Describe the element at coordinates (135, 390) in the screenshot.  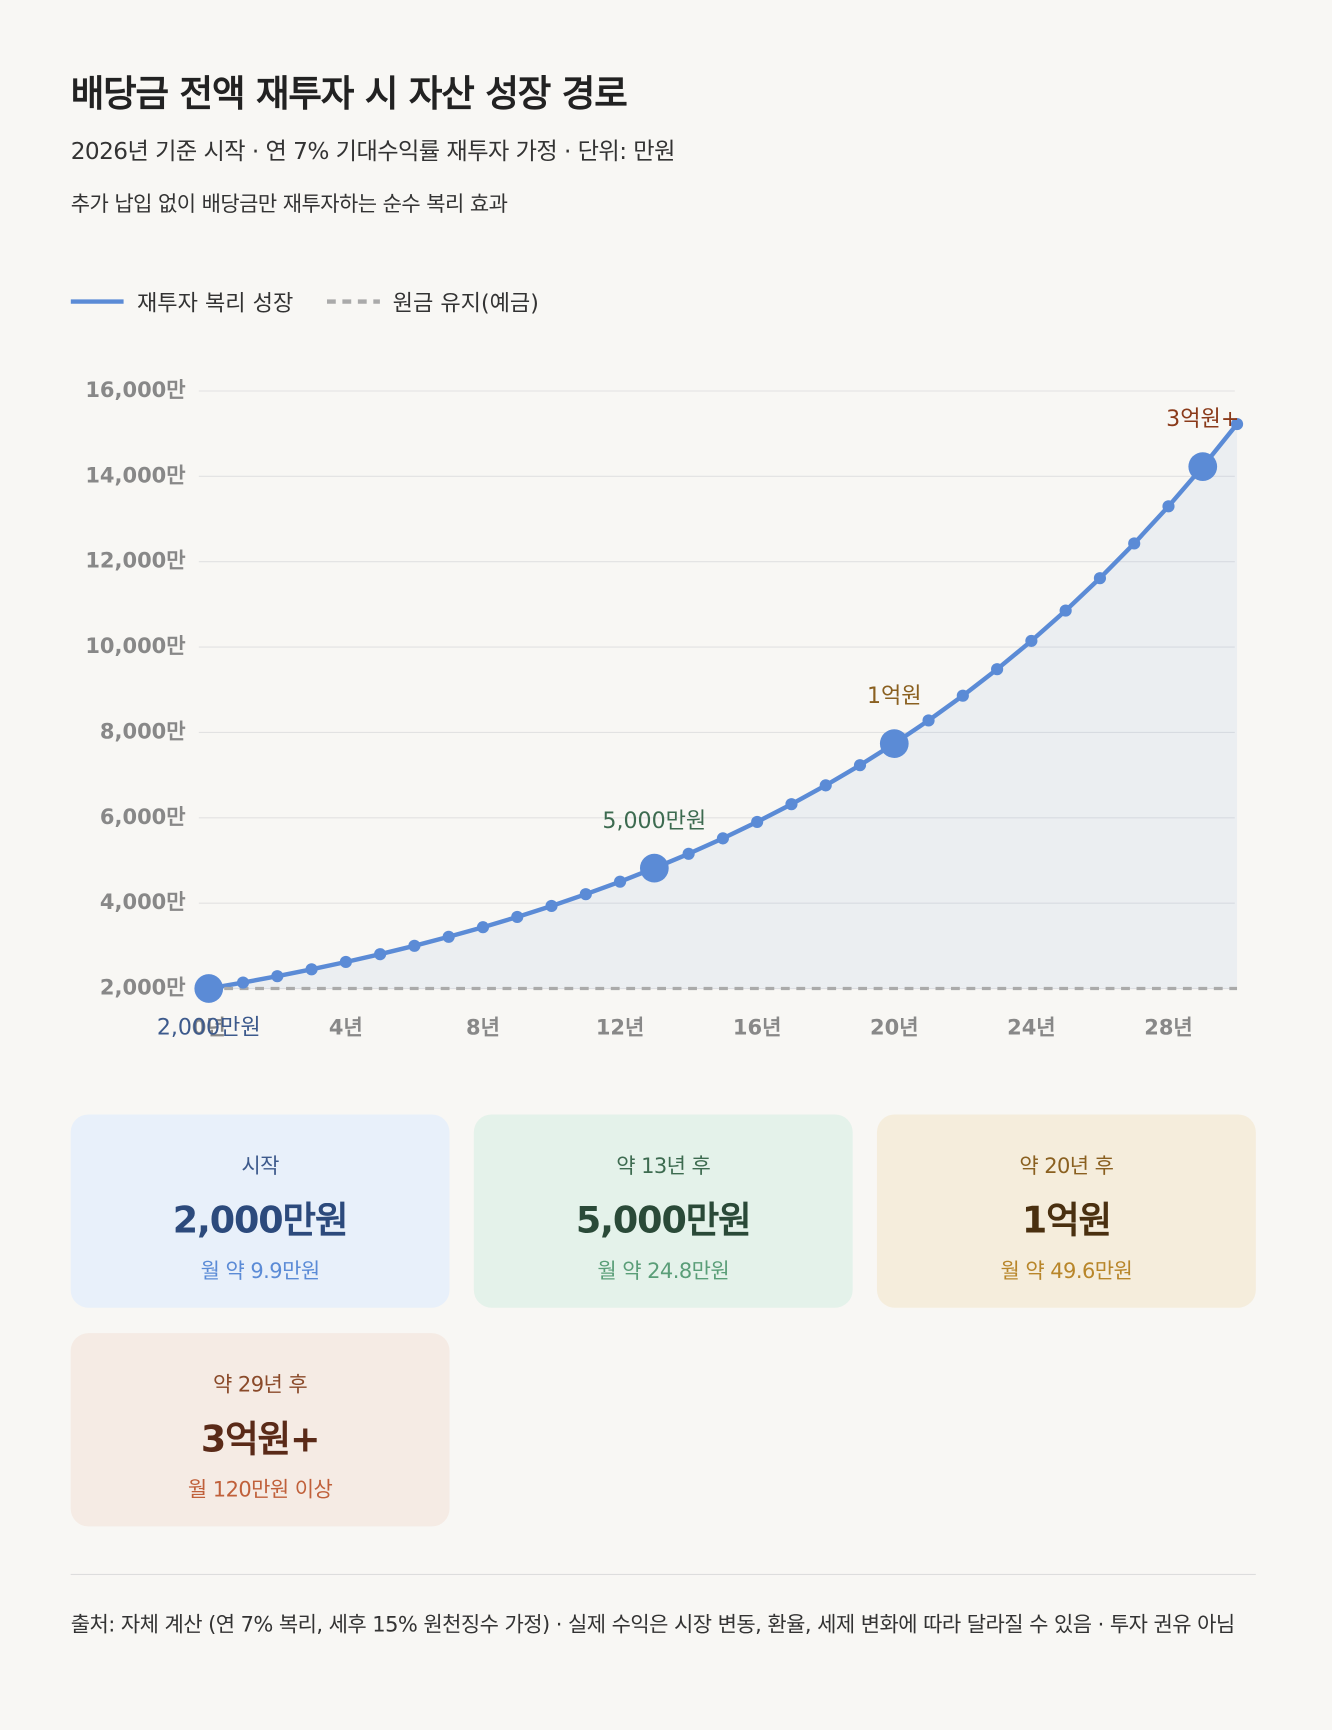
I see `y-tick-label: 16,000만` at that location.